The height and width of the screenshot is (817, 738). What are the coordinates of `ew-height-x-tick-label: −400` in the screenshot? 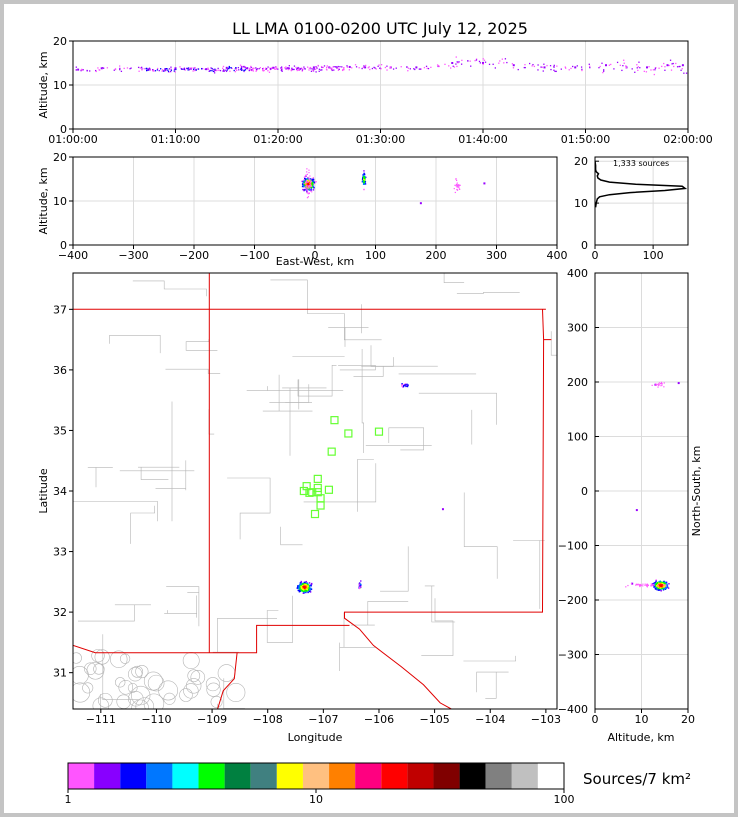 It's located at (73, 255).